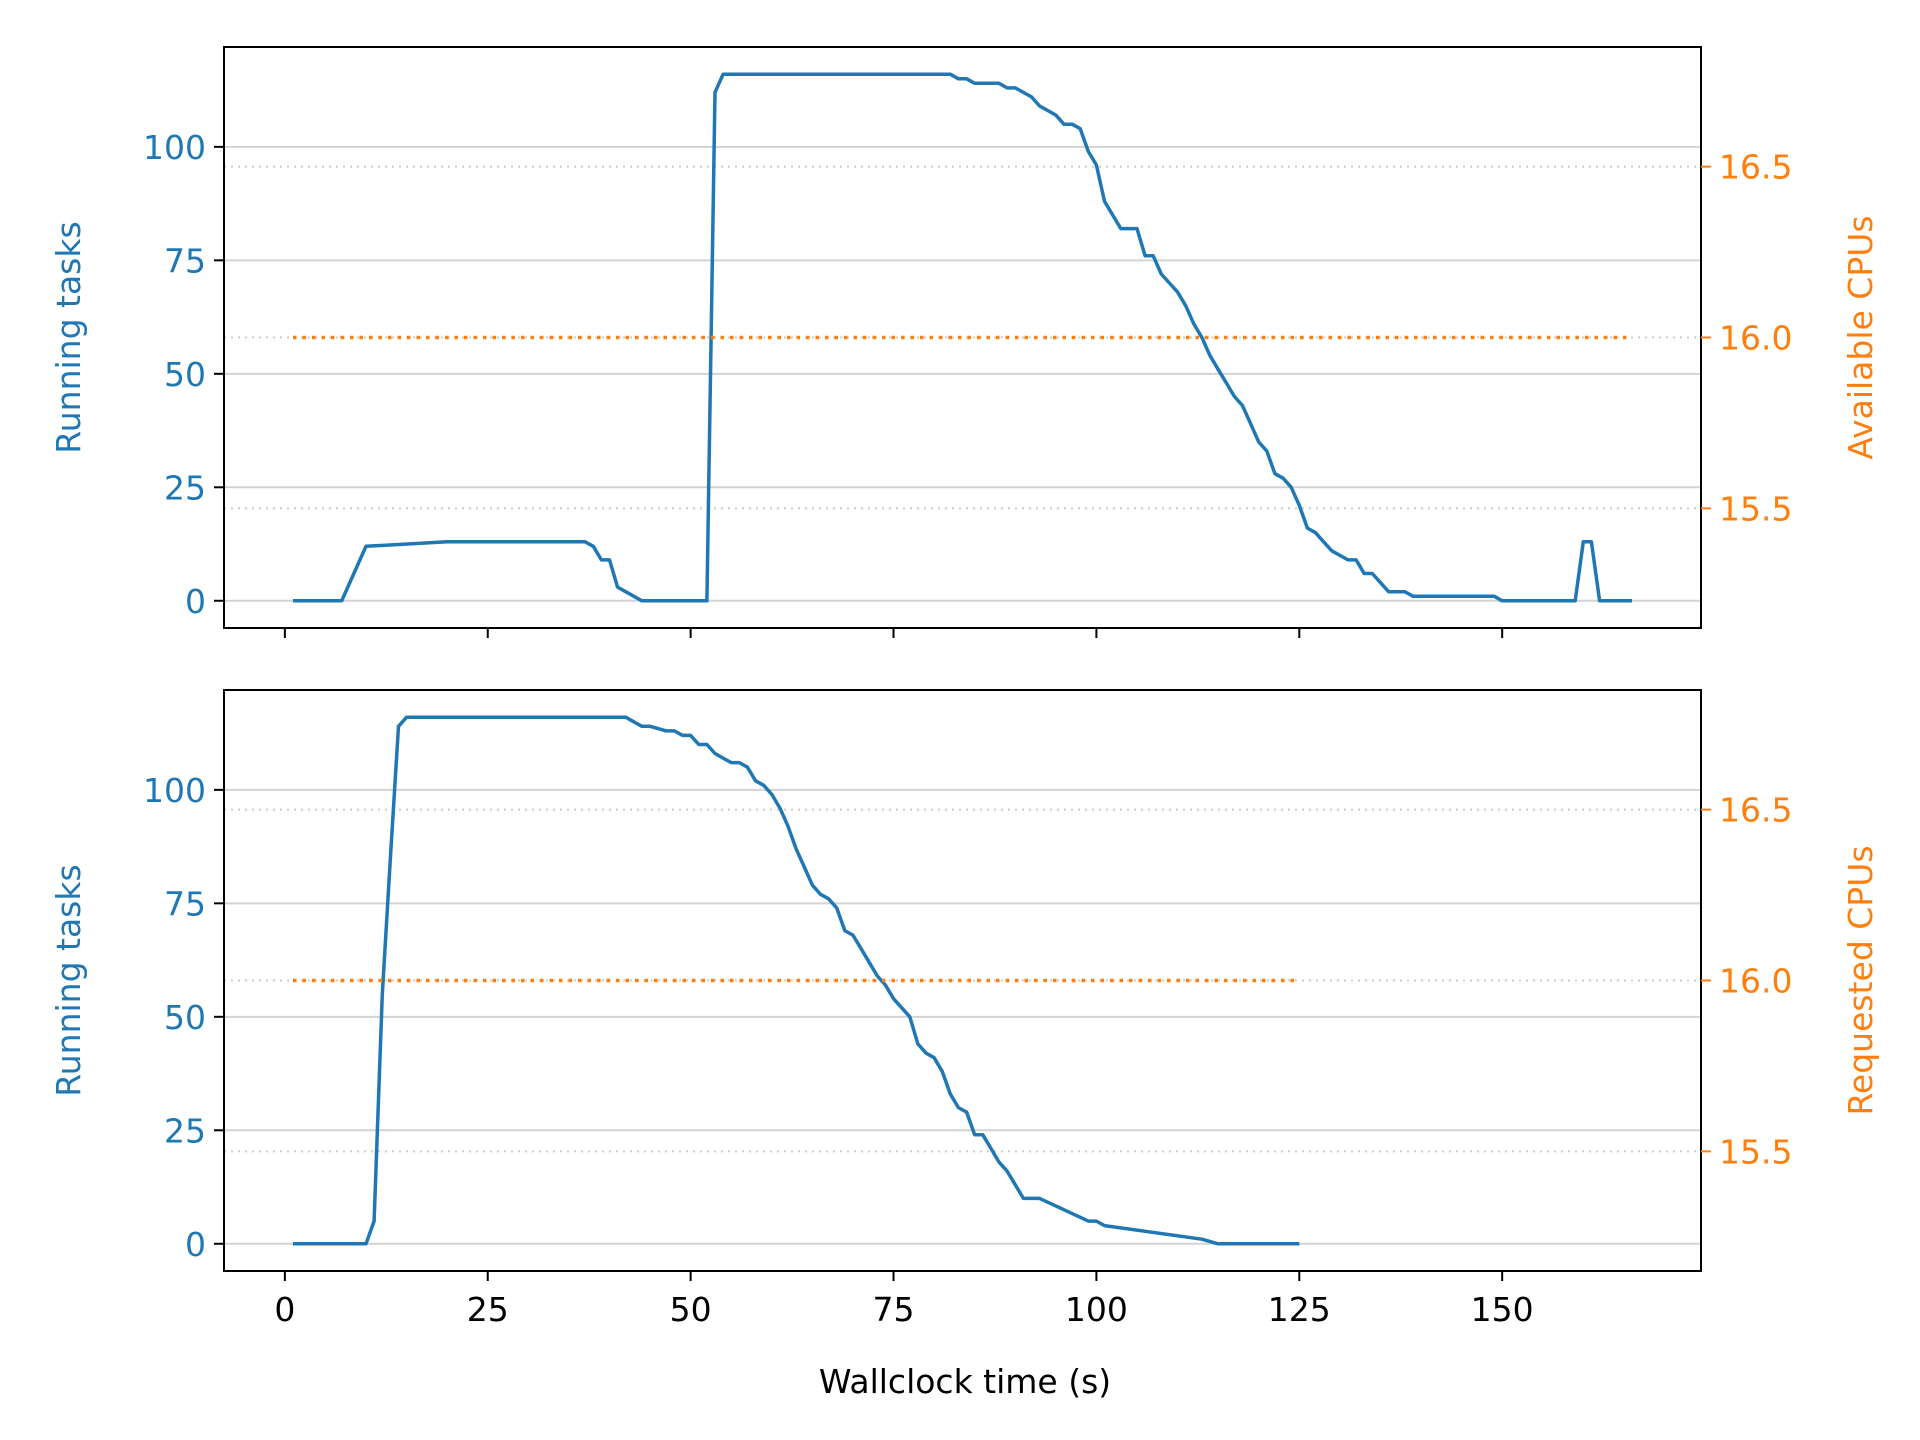 The image size is (1920, 1440). I want to click on x-tick-label: 75, so click(894, 1309).